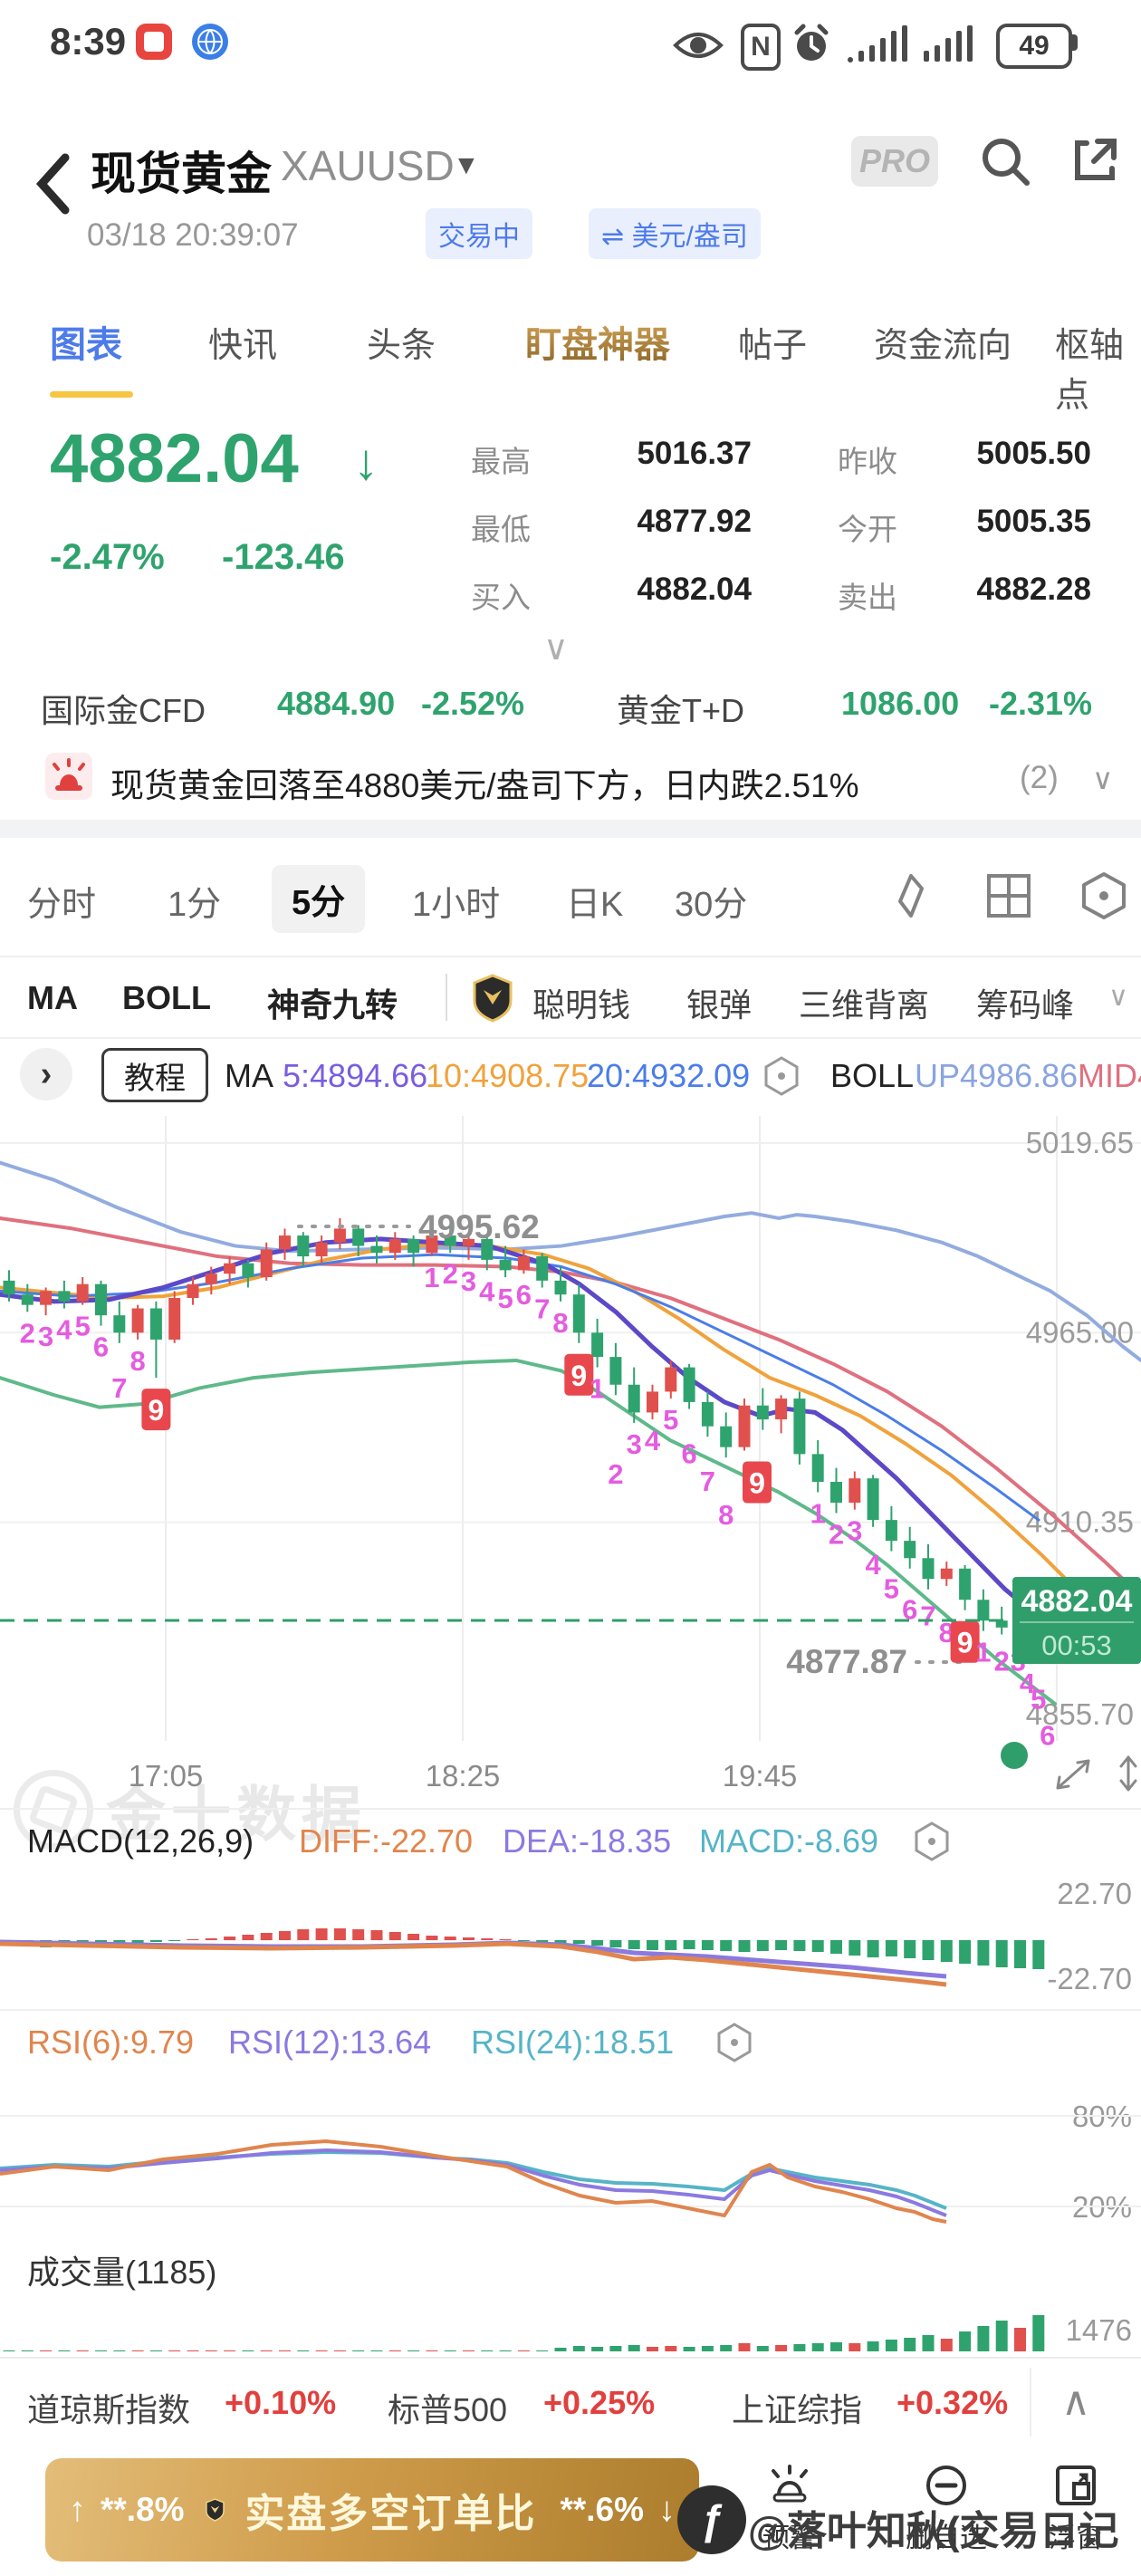  I want to click on ma5-value: 5:4894.66, so click(355, 1075).